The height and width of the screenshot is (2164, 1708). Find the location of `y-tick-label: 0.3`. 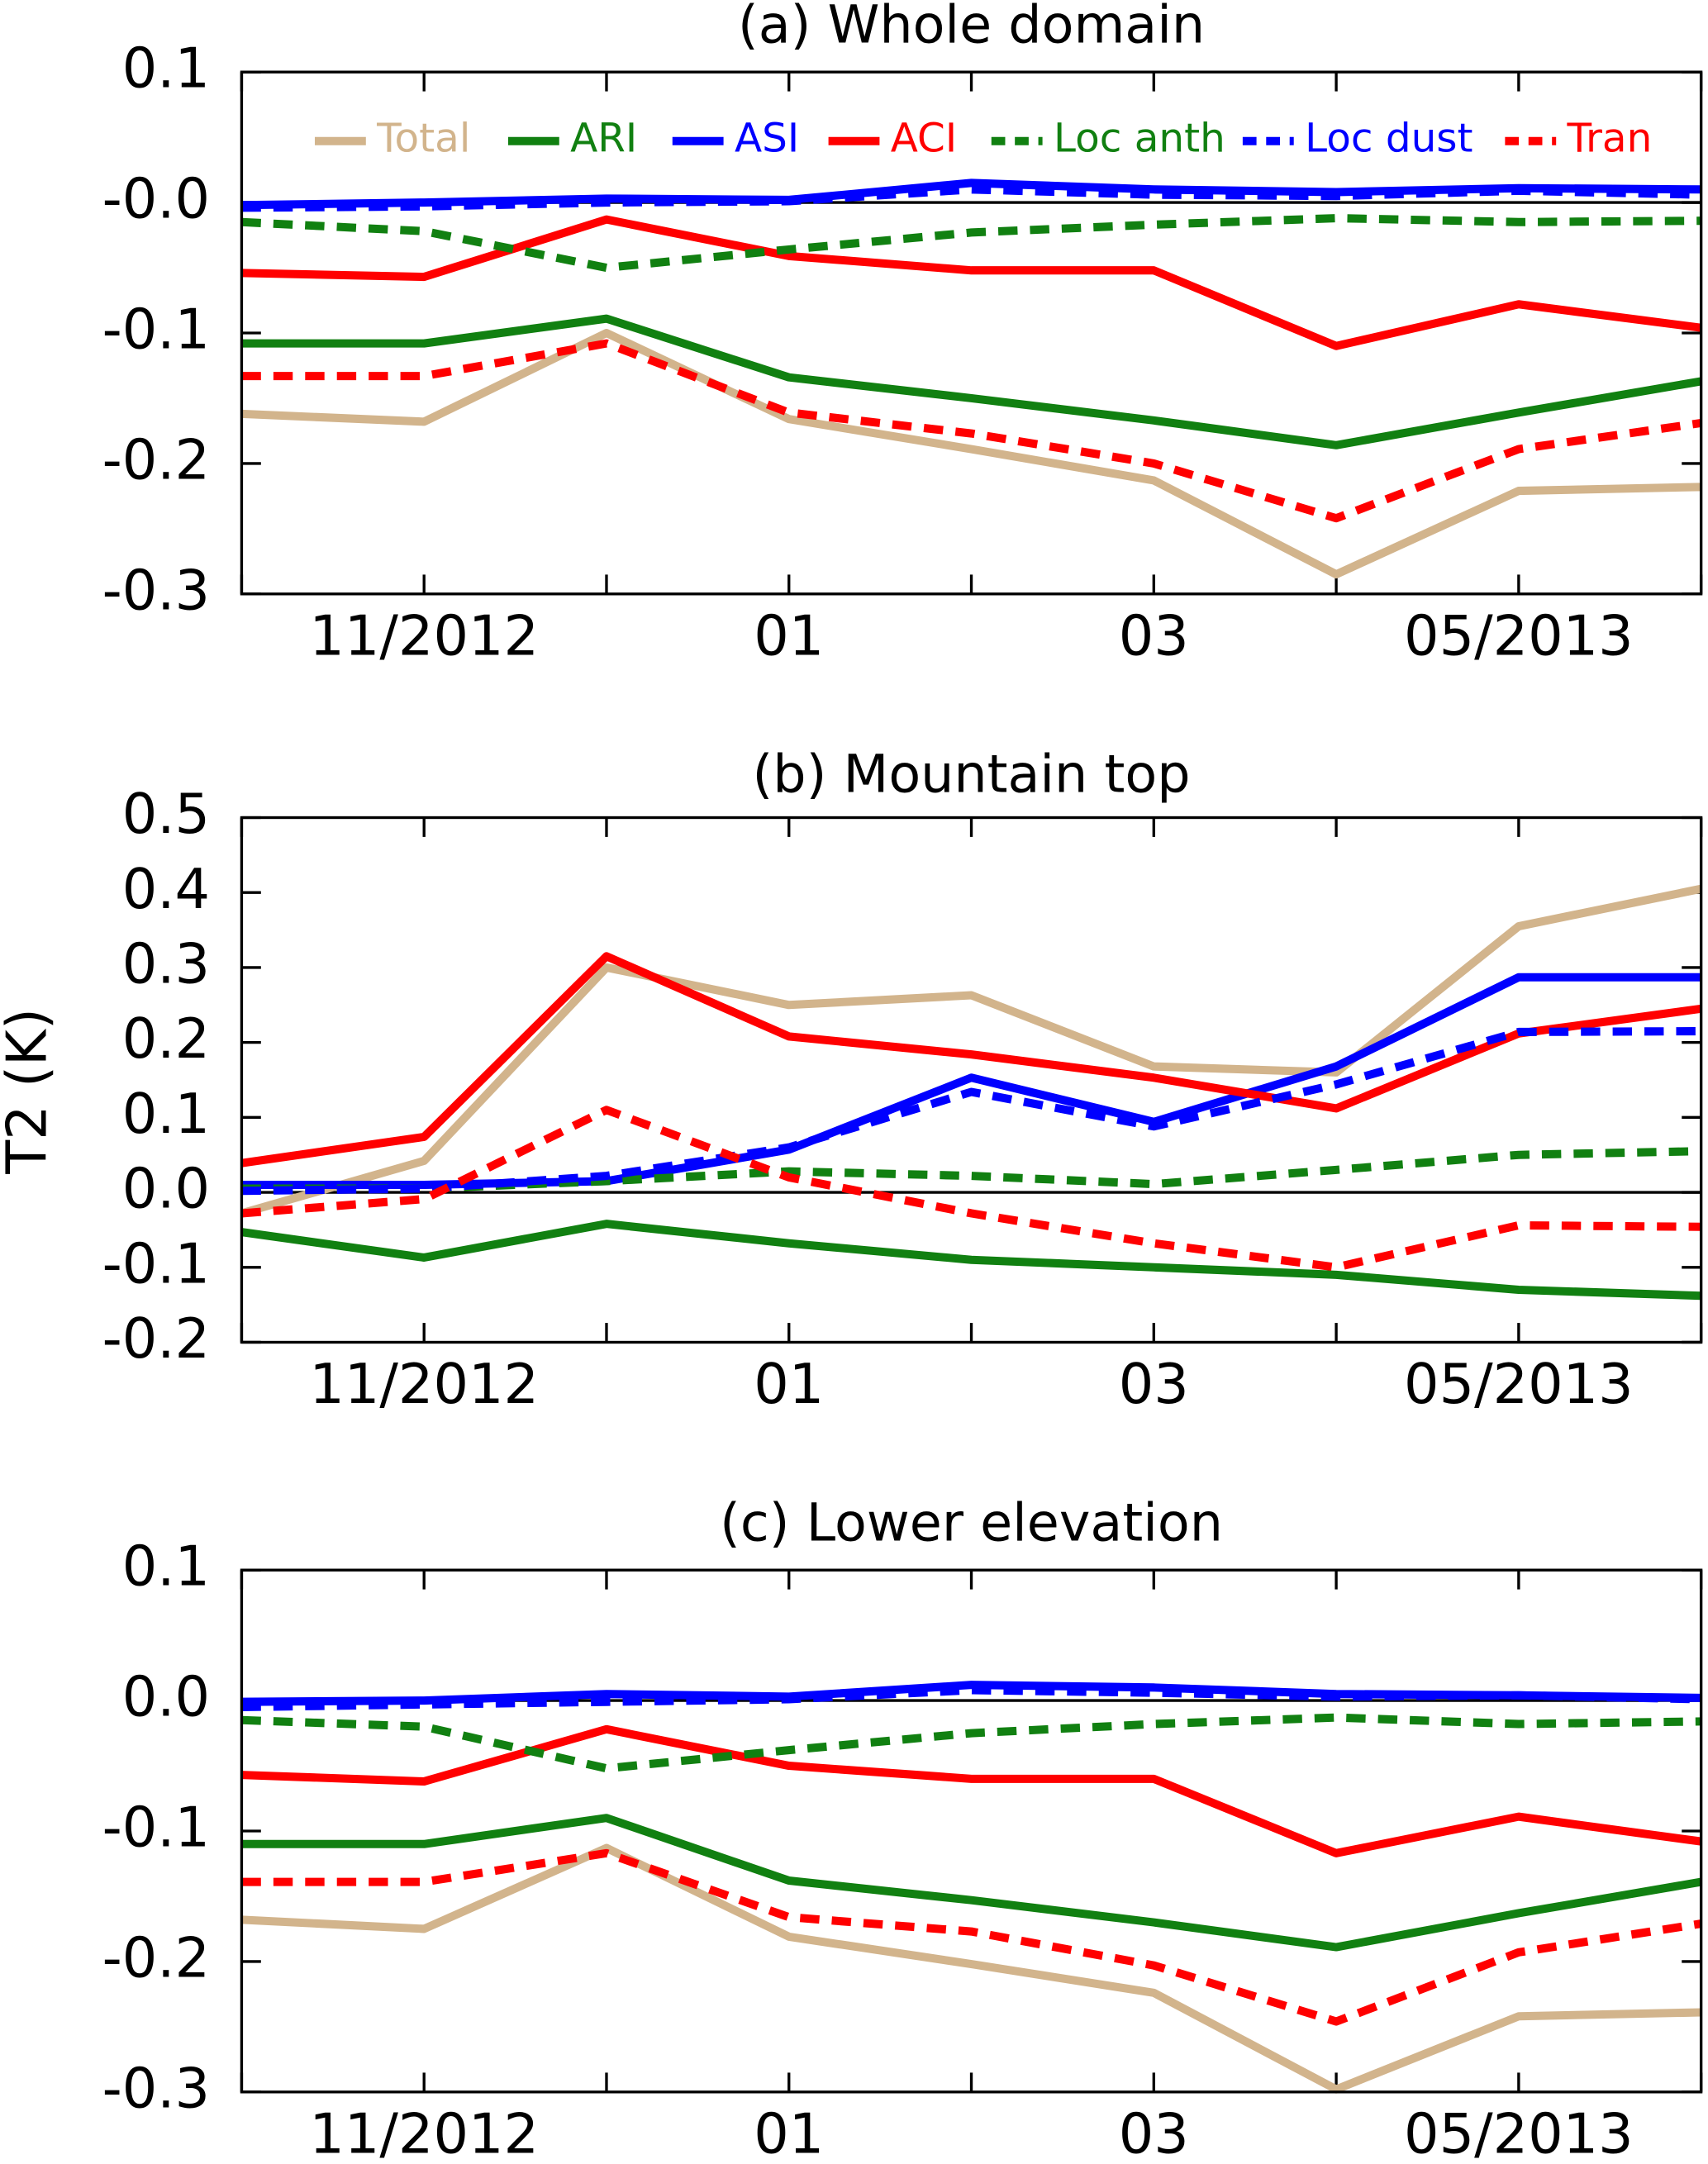

y-tick-label: 0.3 is located at coordinates (166, 963).